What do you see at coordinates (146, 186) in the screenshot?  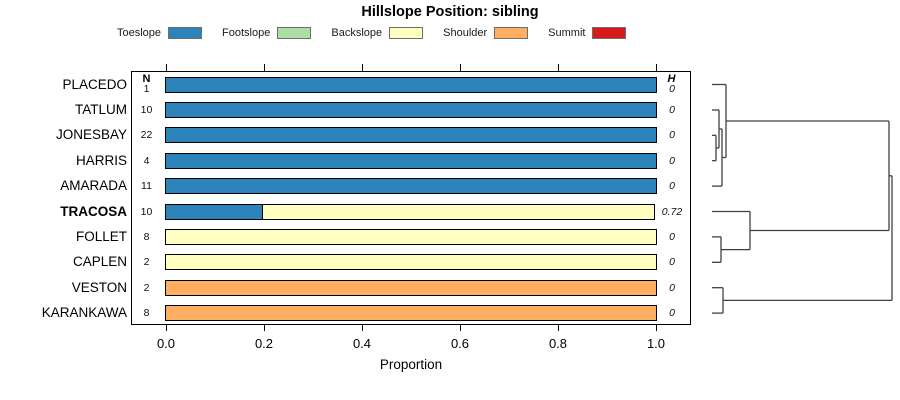 I see `n-value: 11` at bounding box center [146, 186].